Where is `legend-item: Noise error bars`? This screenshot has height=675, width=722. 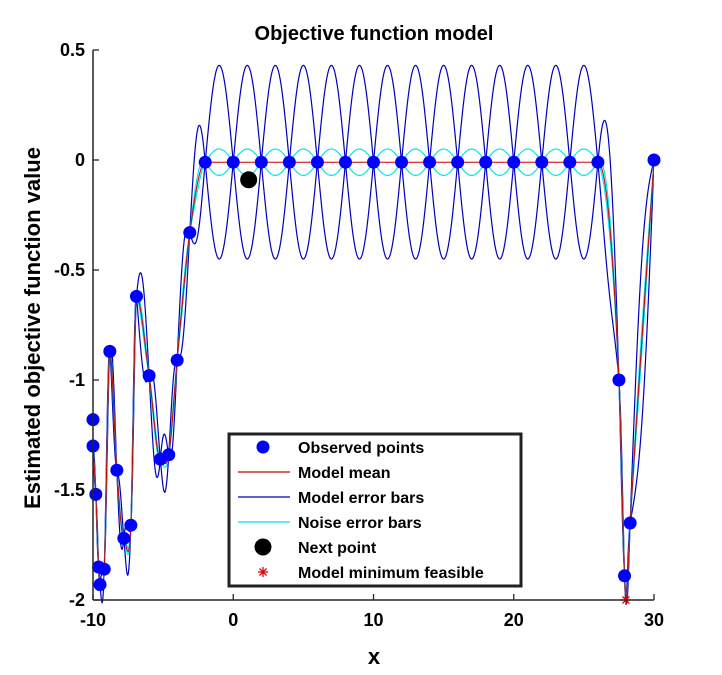 legend-item: Noise error bars is located at coordinates (330, 523).